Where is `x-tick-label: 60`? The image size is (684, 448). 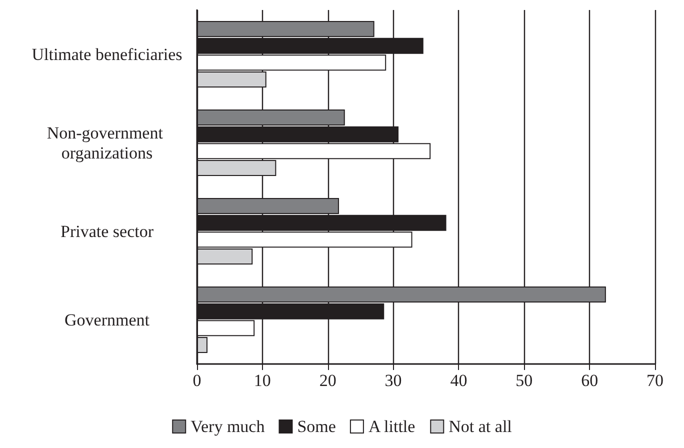
x-tick-label: 60 is located at coordinates (589, 380).